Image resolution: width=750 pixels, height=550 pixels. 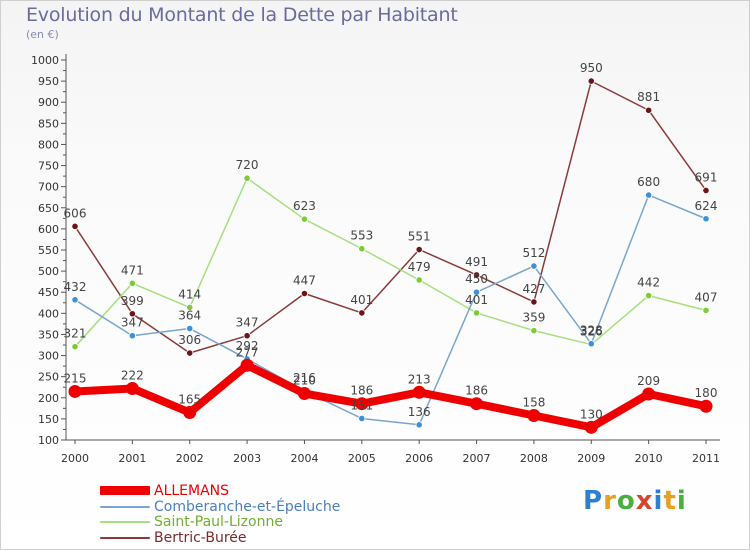 What do you see at coordinates (361, 236) in the screenshot?
I see `data-label: 553` at bounding box center [361, 236].